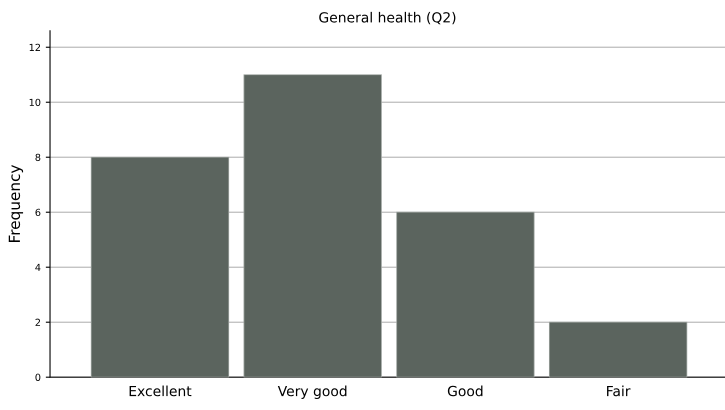 The image size is (725, 410). What do you see at coordinates (38, 322) in the screenshot?
I see `y-tick-label: 2` at bounding box center [38, 322].